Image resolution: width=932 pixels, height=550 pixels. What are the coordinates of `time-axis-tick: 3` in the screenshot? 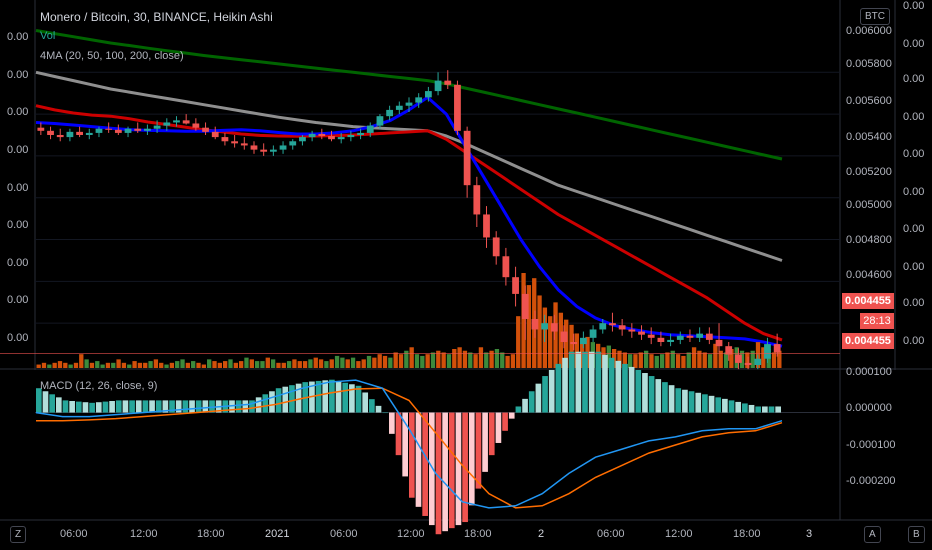 It's located at (809, 534).